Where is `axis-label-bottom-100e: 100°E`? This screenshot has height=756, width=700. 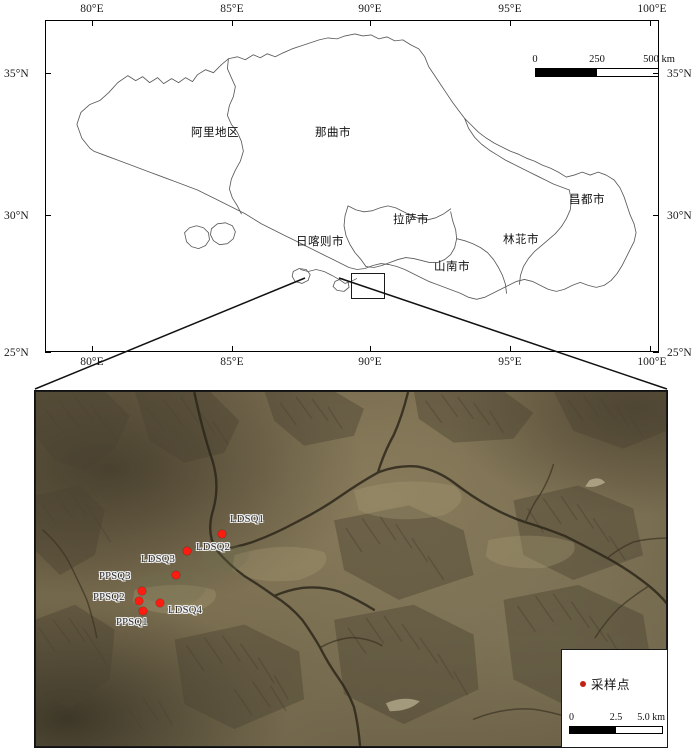 axis-label-bottom-100e: 100°E is located at coordinates (652, 362).